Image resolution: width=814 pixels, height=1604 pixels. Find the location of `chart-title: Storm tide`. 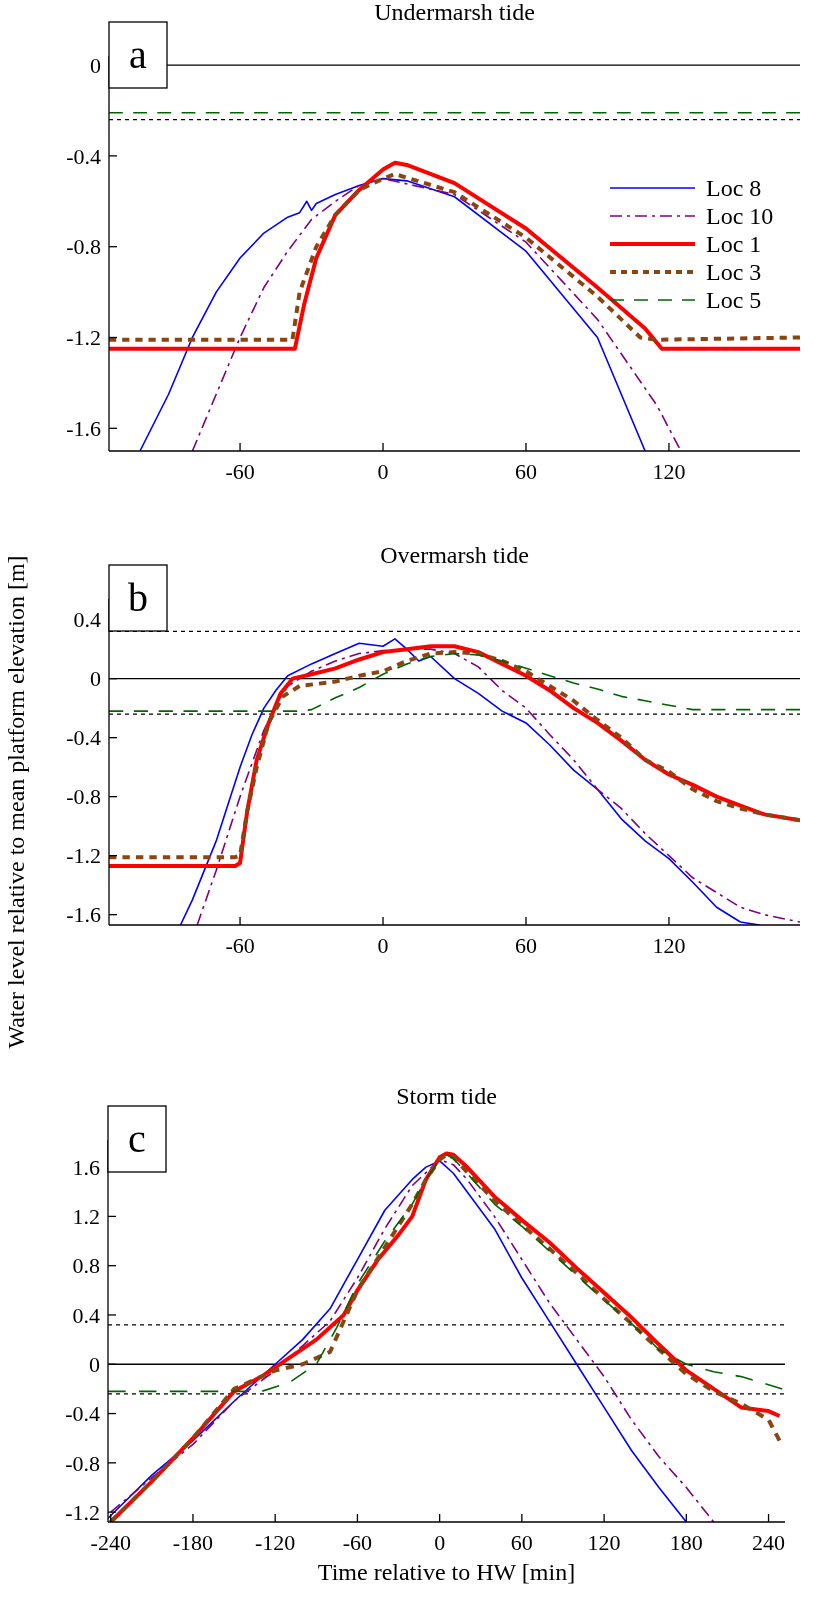

chart-title: Storm tide is located at coordinates (446, 1096).